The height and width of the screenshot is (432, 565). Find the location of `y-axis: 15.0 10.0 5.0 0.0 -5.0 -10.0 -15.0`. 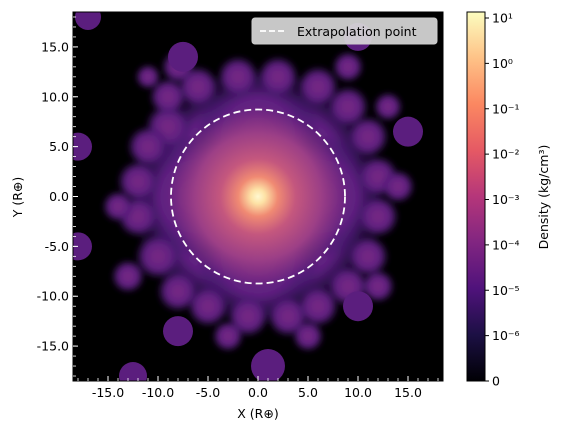

y-axis: 15.0 10.0 5.0 0.0 -5.0 -10.0 -15.0 is located at coordinates (57, 196).